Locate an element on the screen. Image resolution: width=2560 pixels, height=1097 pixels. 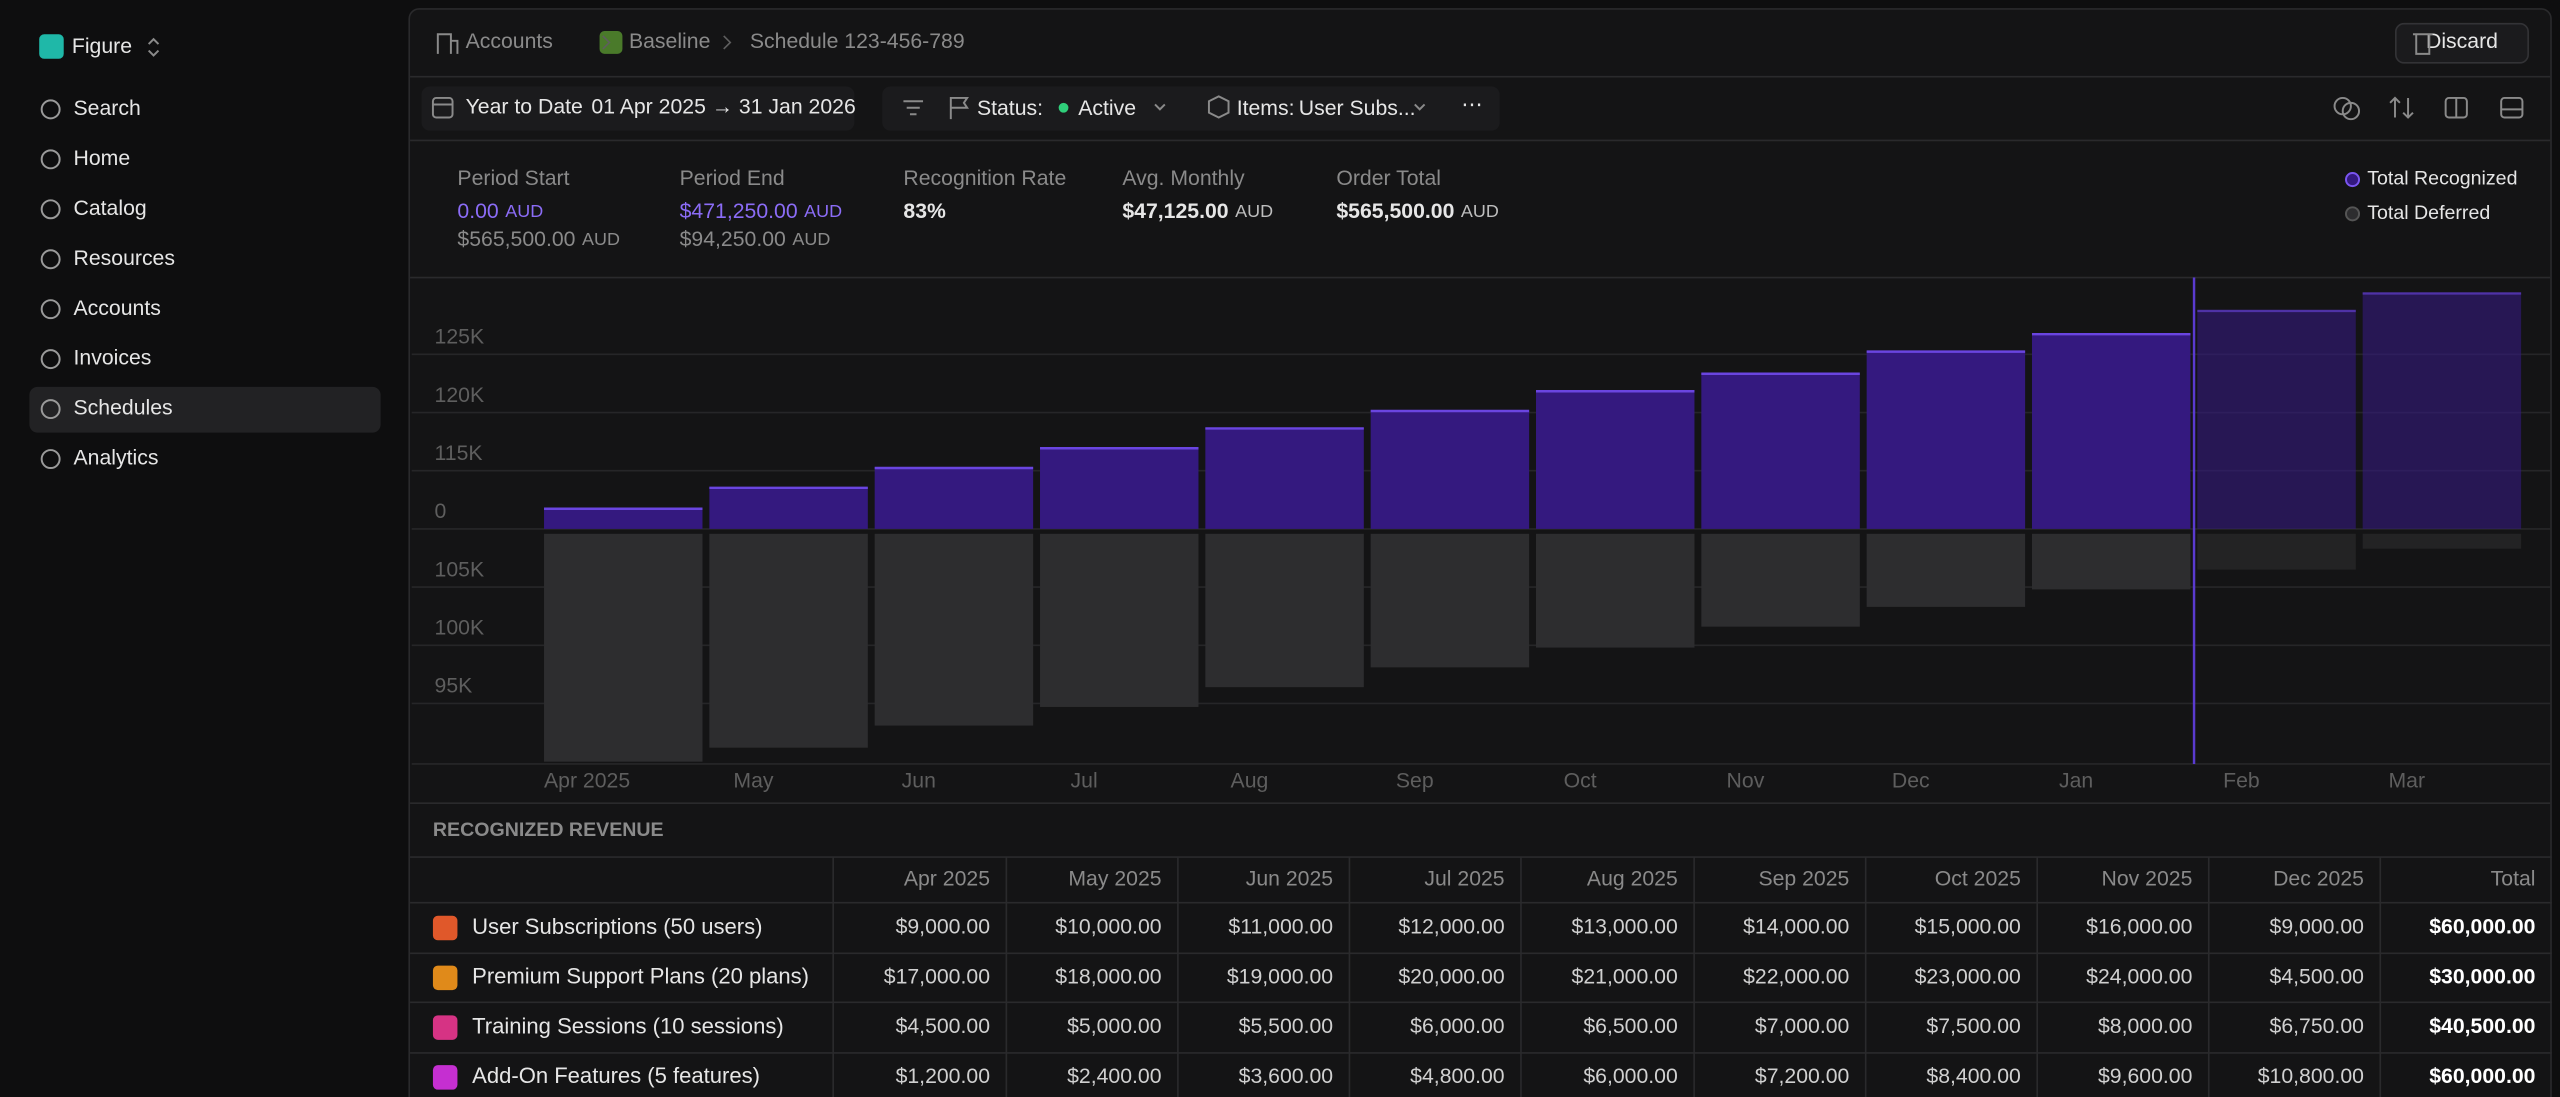
nav-item: Invoices is located at coordinates (113, 358).